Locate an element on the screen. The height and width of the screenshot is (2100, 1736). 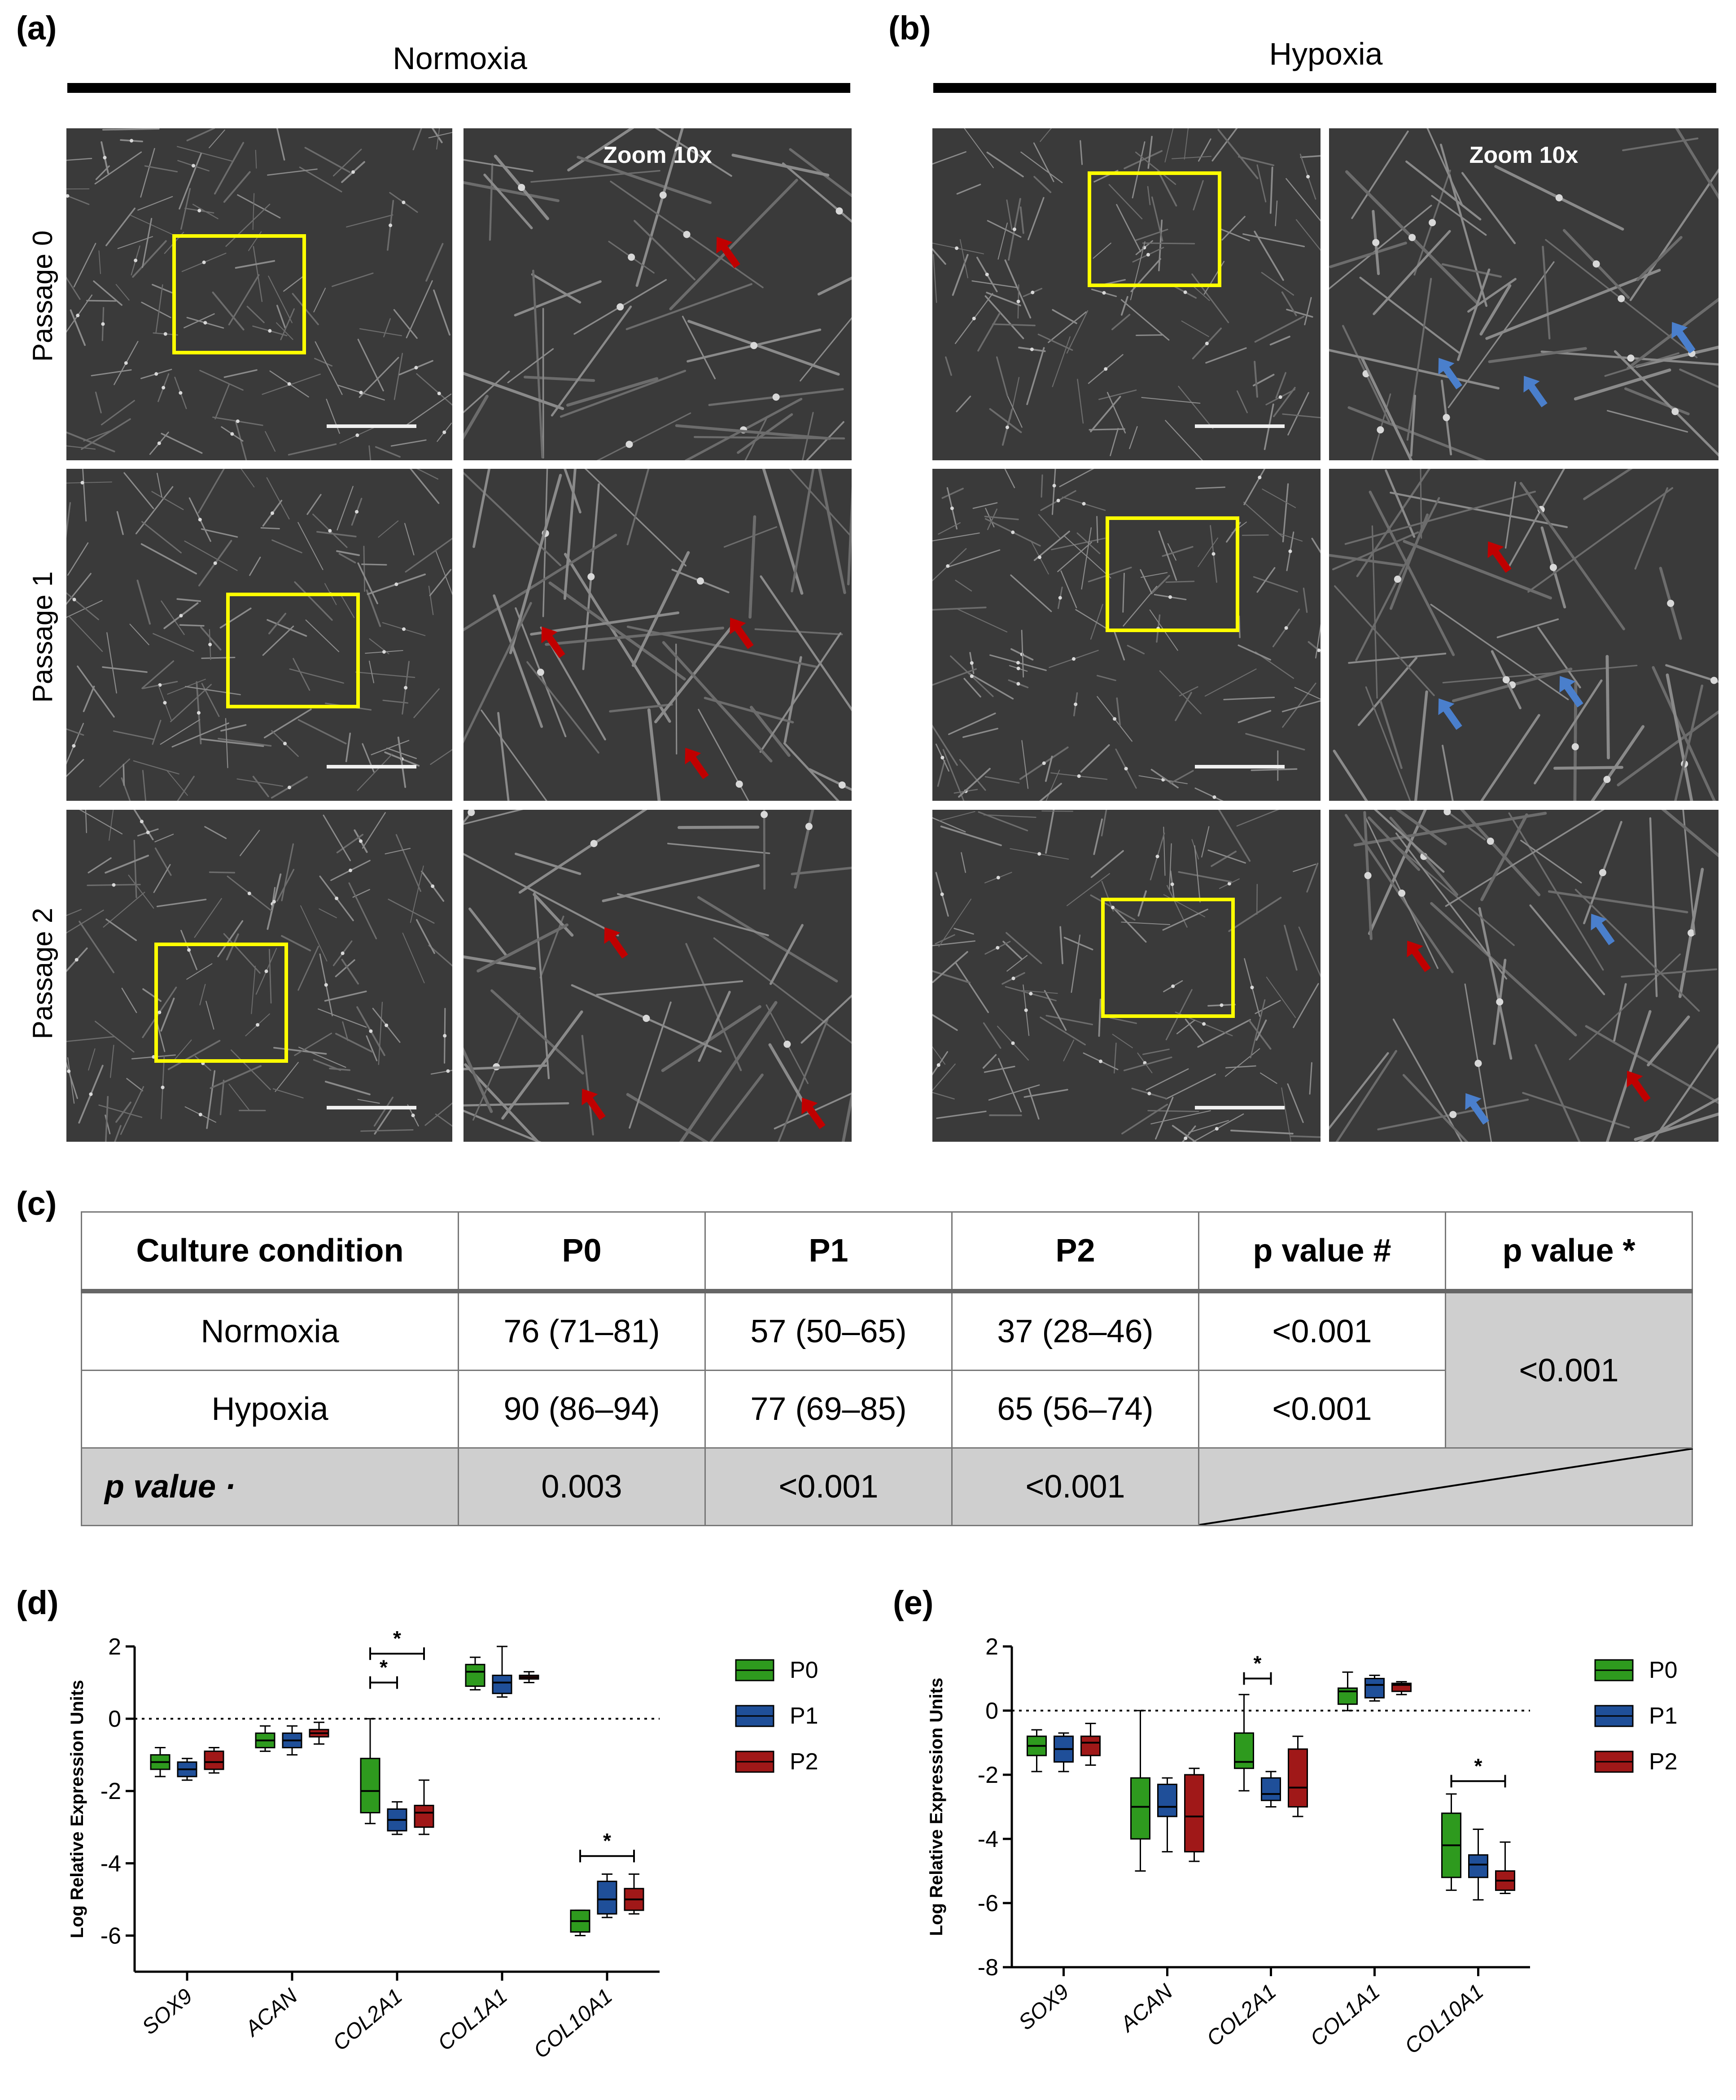
box-p1 is located at coordinates (607, 1898).